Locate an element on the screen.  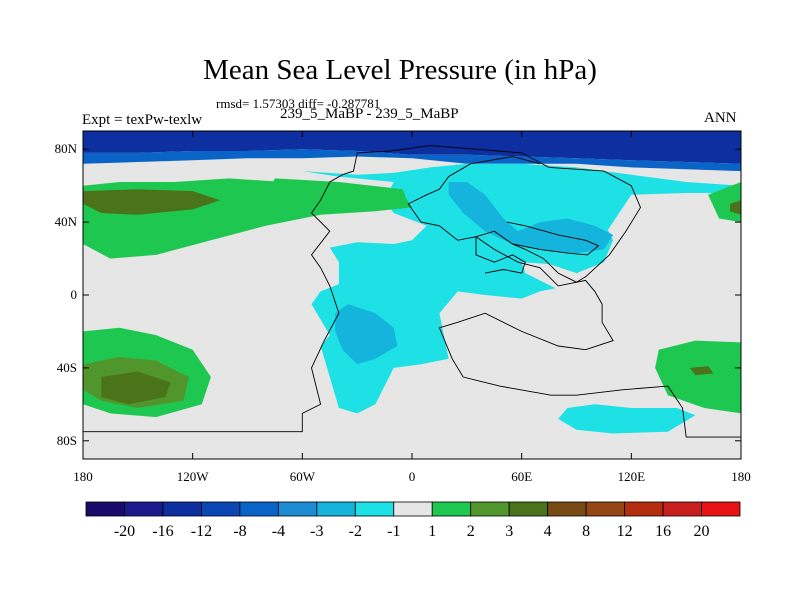
experiment-label: Expt = texPw-texlw is located at coordinates (142, 120).